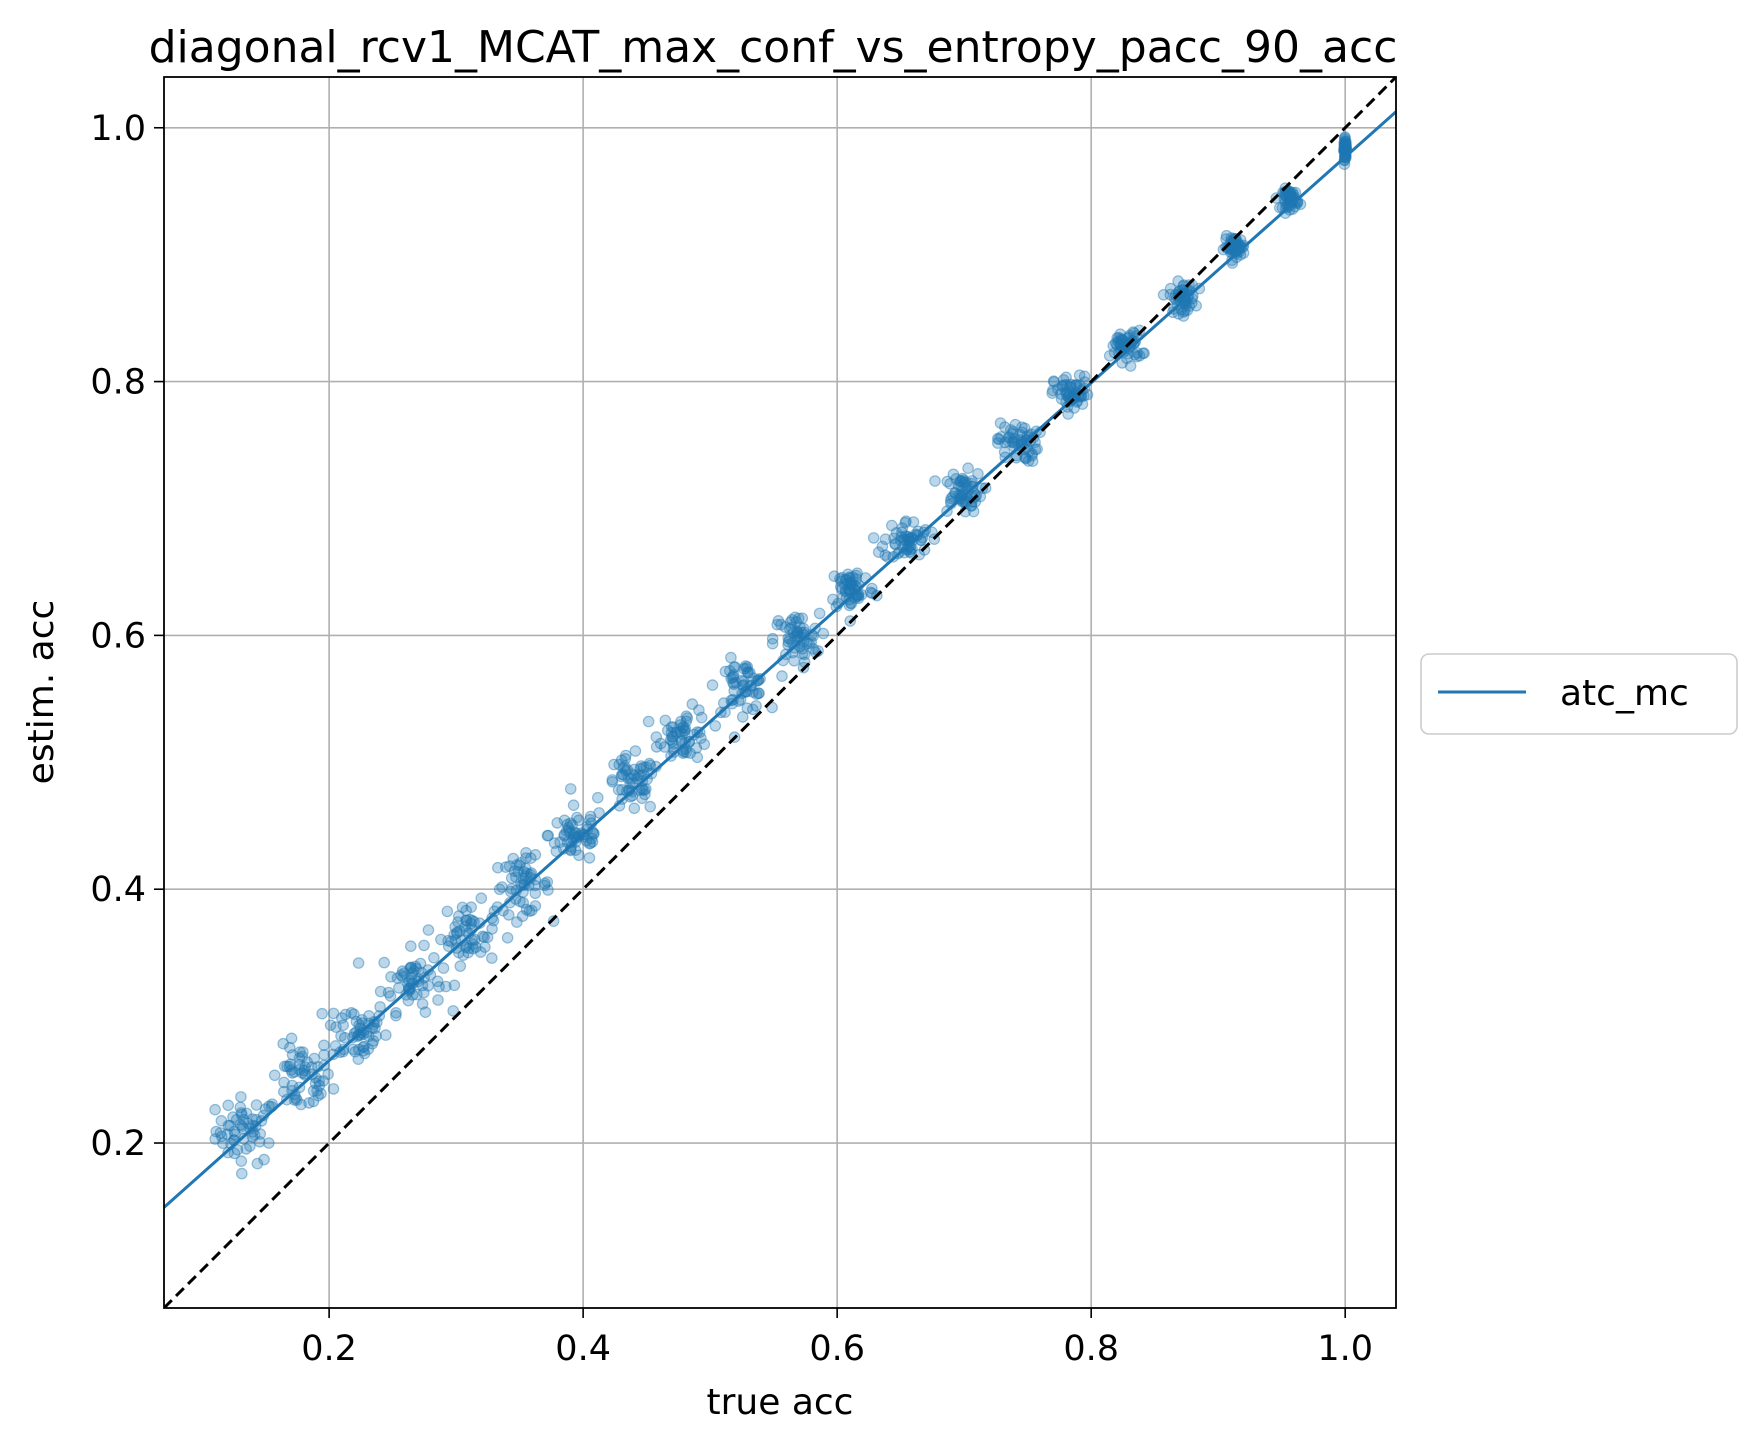  What do you see at coordinates (329, 1349) in the screenshot?
I see `x-tick-label: 0.2` at bounding box center [329, 1349].